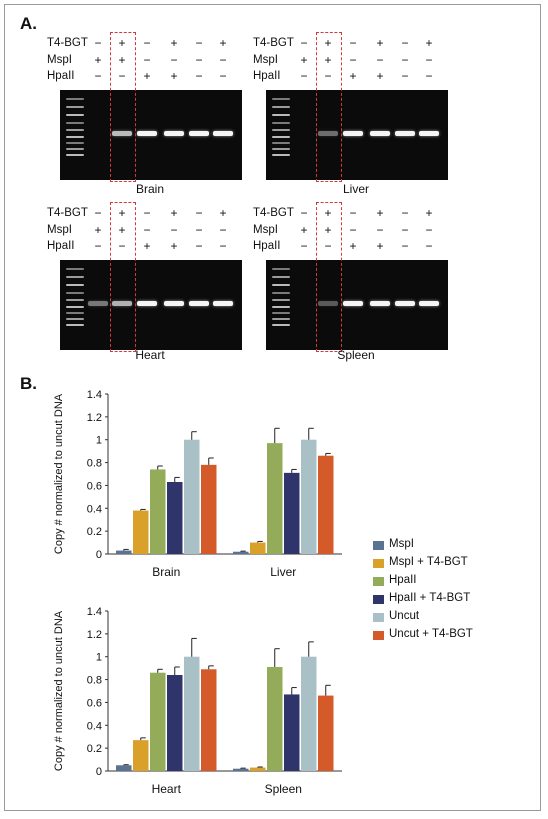 Image resolution: width=548 pixels, height=819 pixels. I want to click on legend-label: Uncut, so click(404, 616).